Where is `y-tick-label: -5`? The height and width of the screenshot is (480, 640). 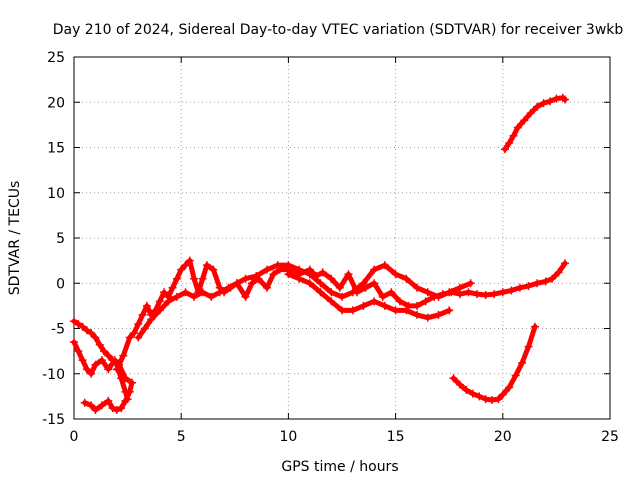 y-tick-label: -5 is located at coordinates (58, 330).